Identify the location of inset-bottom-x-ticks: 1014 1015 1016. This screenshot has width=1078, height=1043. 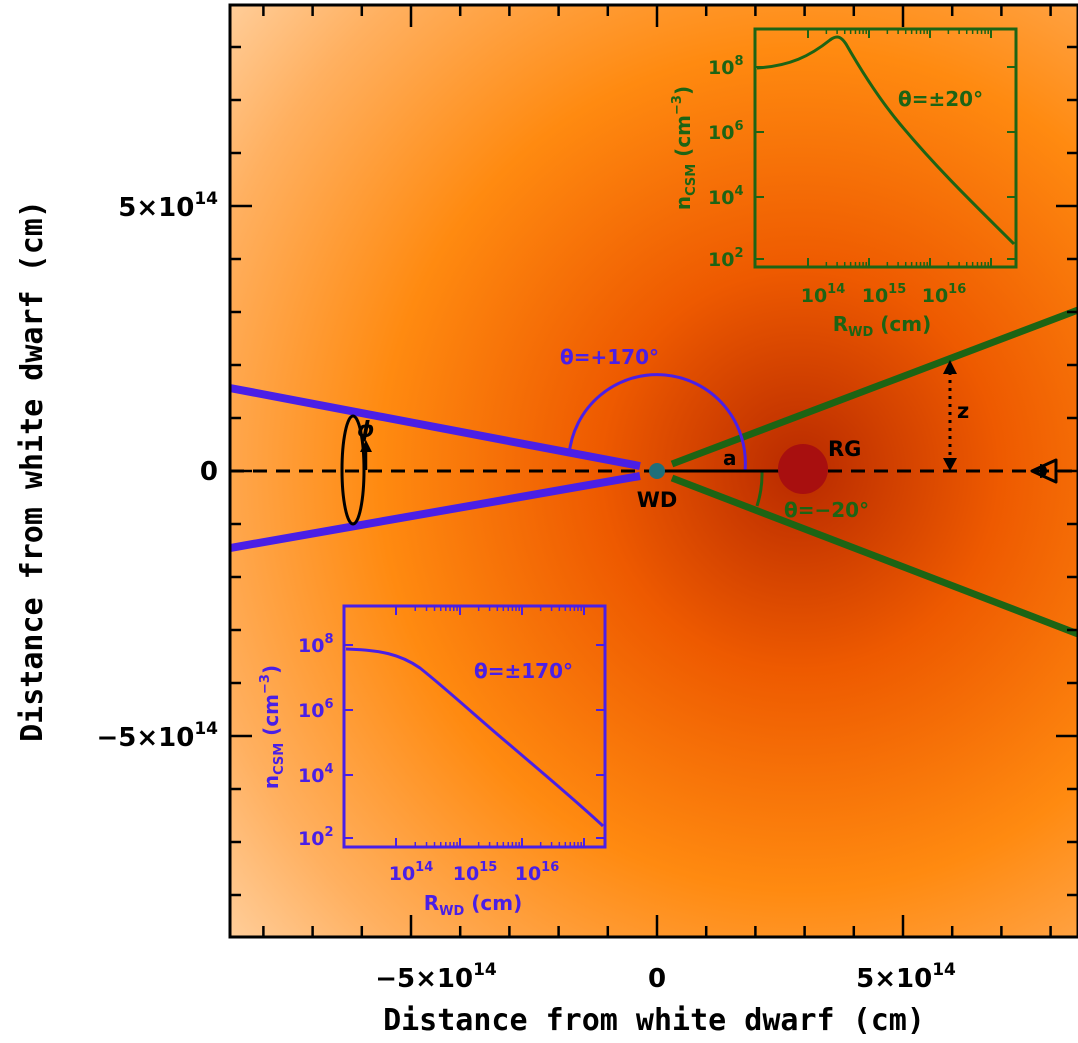
(474, 872).